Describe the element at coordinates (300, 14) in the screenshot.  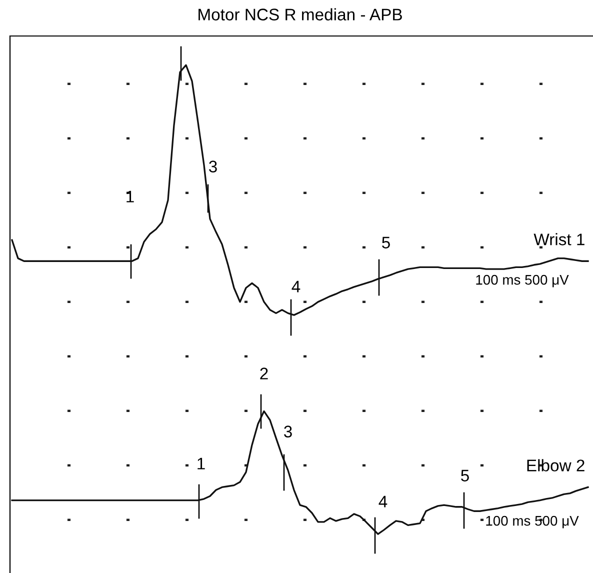
I see `chart-title: Motor NCS R median - APB` at that location.